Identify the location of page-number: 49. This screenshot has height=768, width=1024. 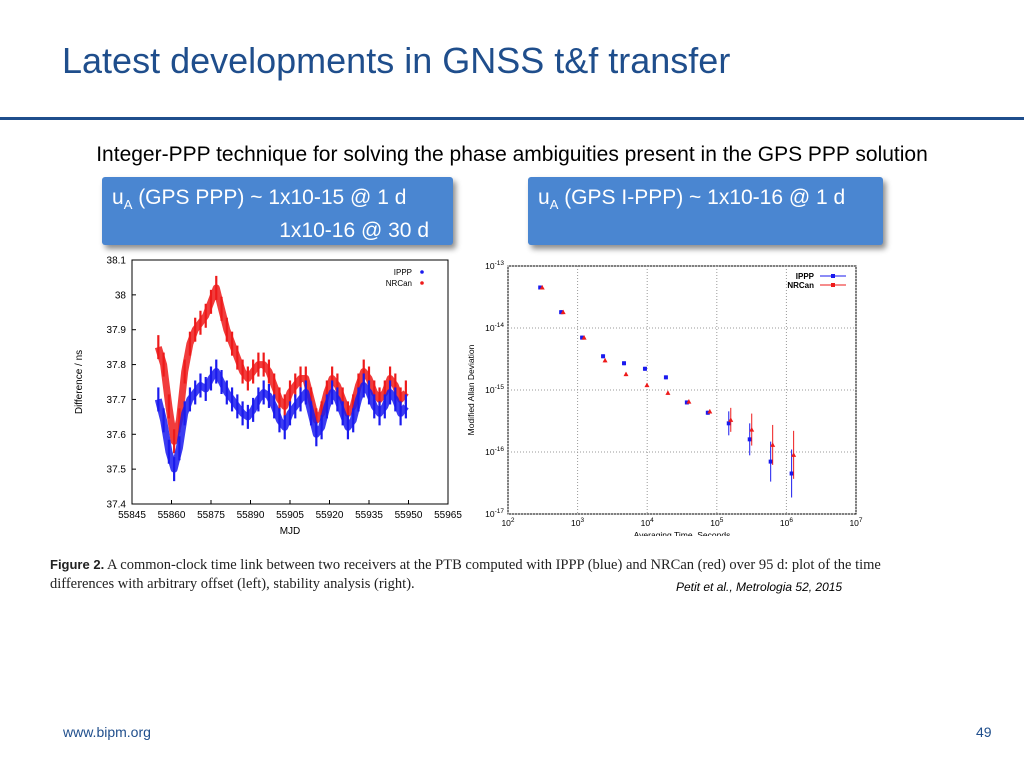
(984, 732).